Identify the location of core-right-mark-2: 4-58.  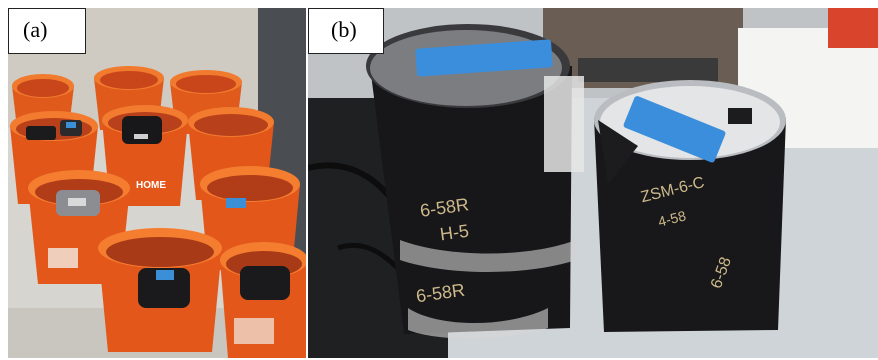
(671, 218).